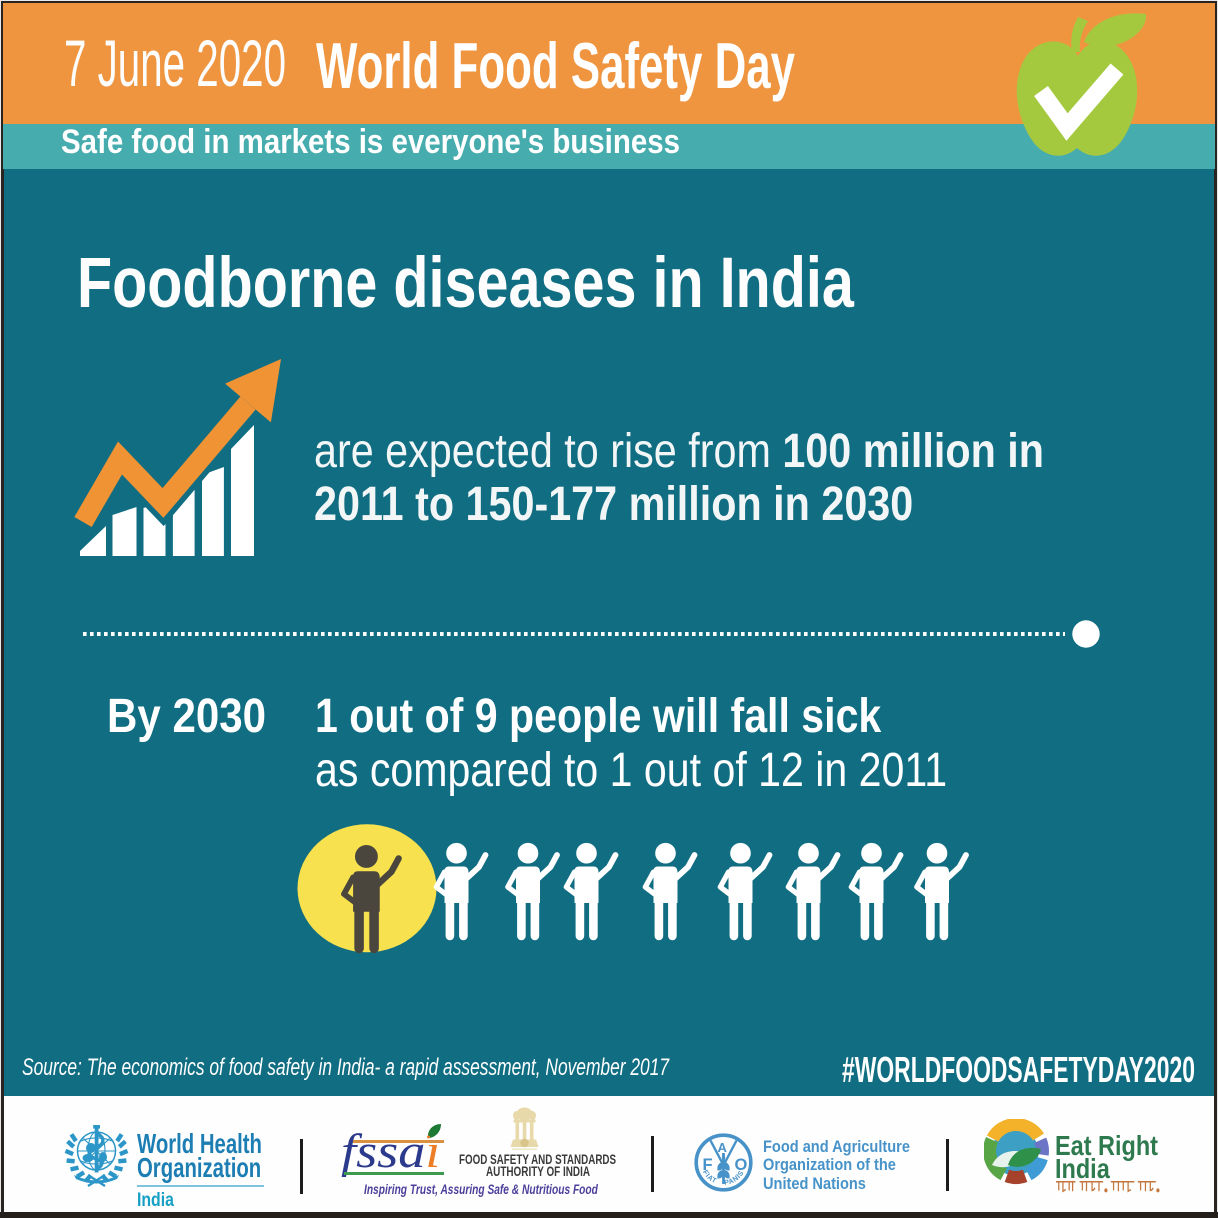 Image resolution: width=1218 pixels, height=1218 pixels. What do you see at coordinates (708, 1165) in the screenshot?
I see `svg-text: F` at bounding box center [708, 1165].